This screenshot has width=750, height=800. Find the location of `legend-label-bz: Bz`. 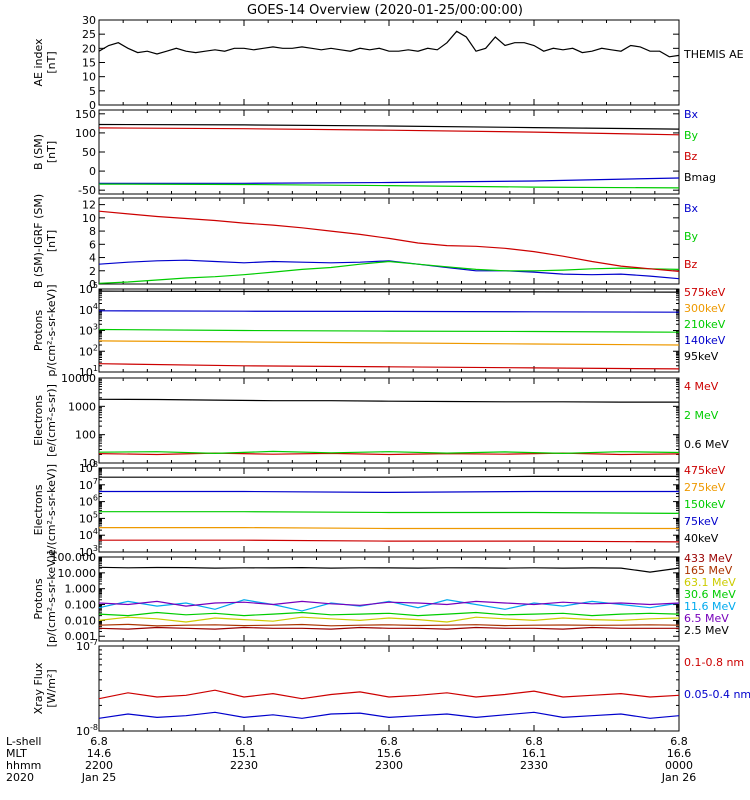

legend-label-bz: Bz is located at coordinates (691, 156).